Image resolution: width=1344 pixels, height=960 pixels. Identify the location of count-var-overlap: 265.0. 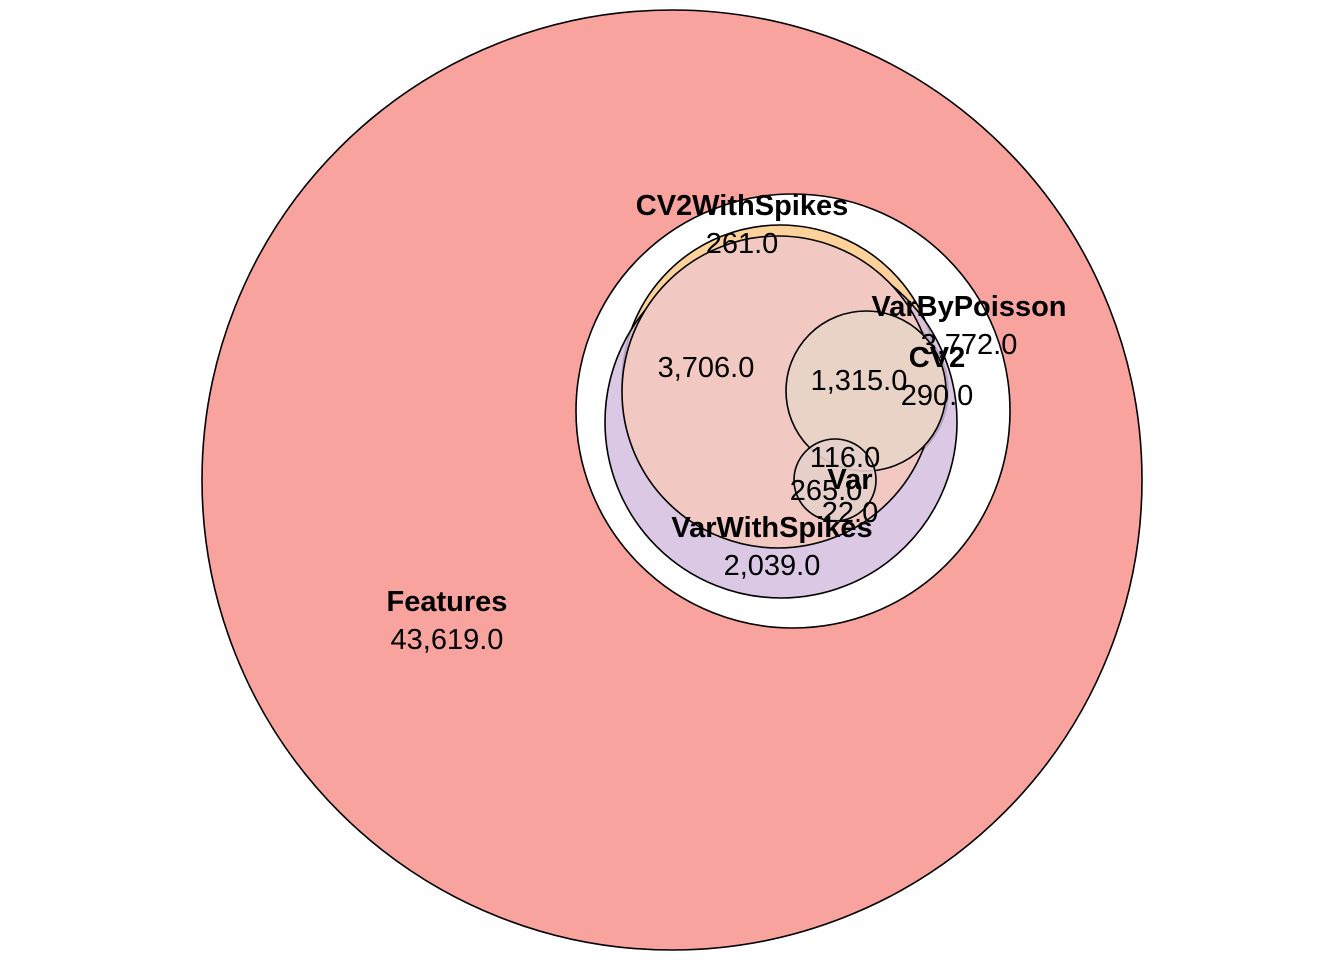
(826, 491).